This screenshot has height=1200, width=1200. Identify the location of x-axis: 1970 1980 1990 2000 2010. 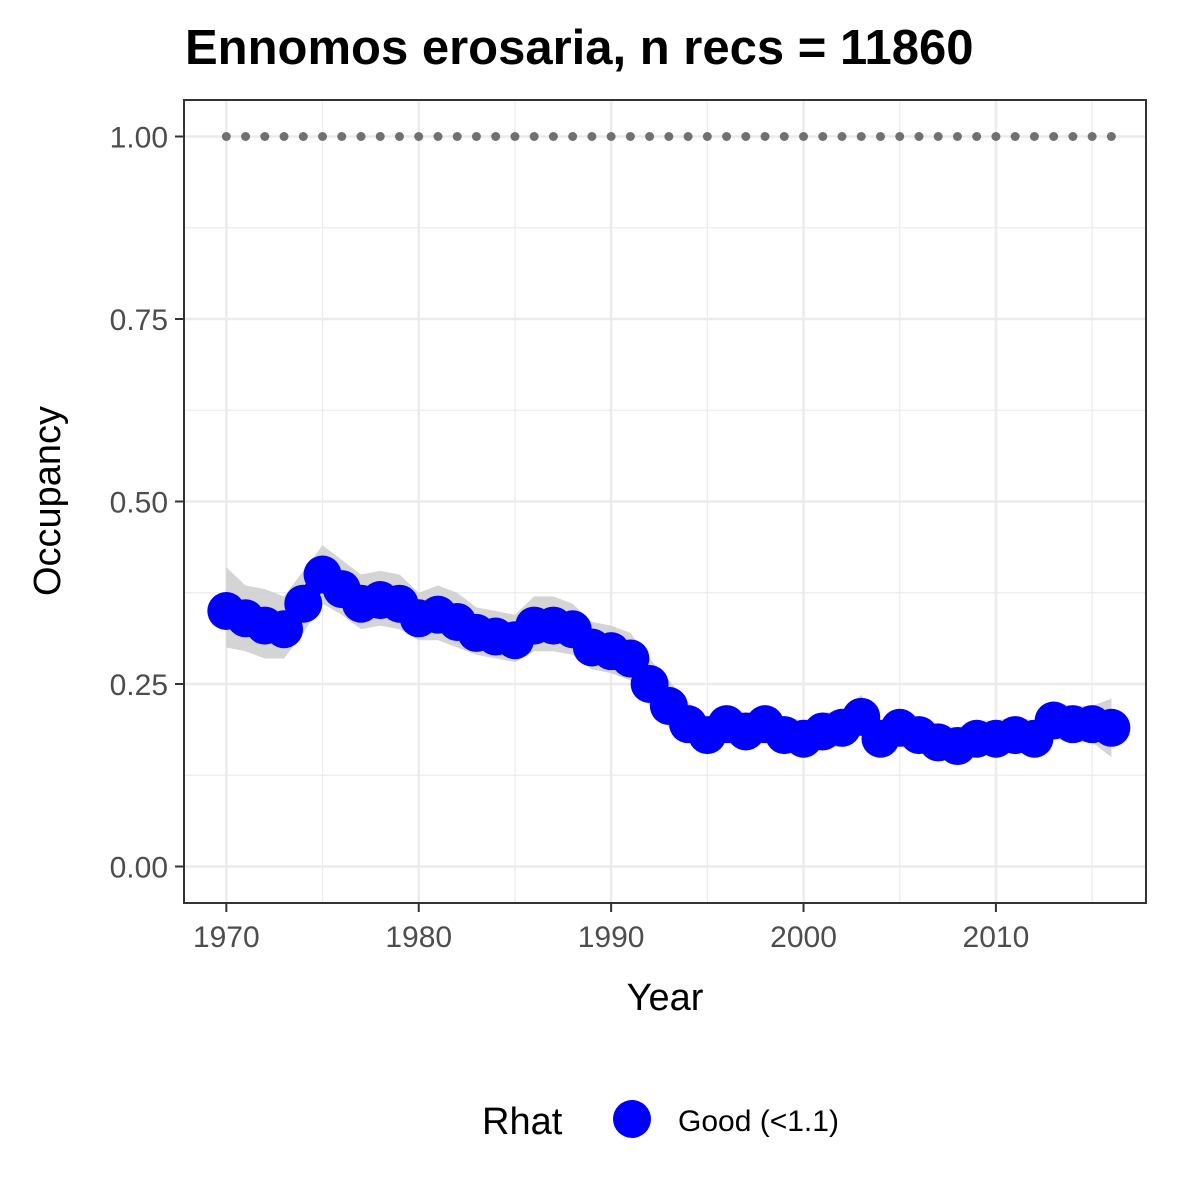
(611, 928).